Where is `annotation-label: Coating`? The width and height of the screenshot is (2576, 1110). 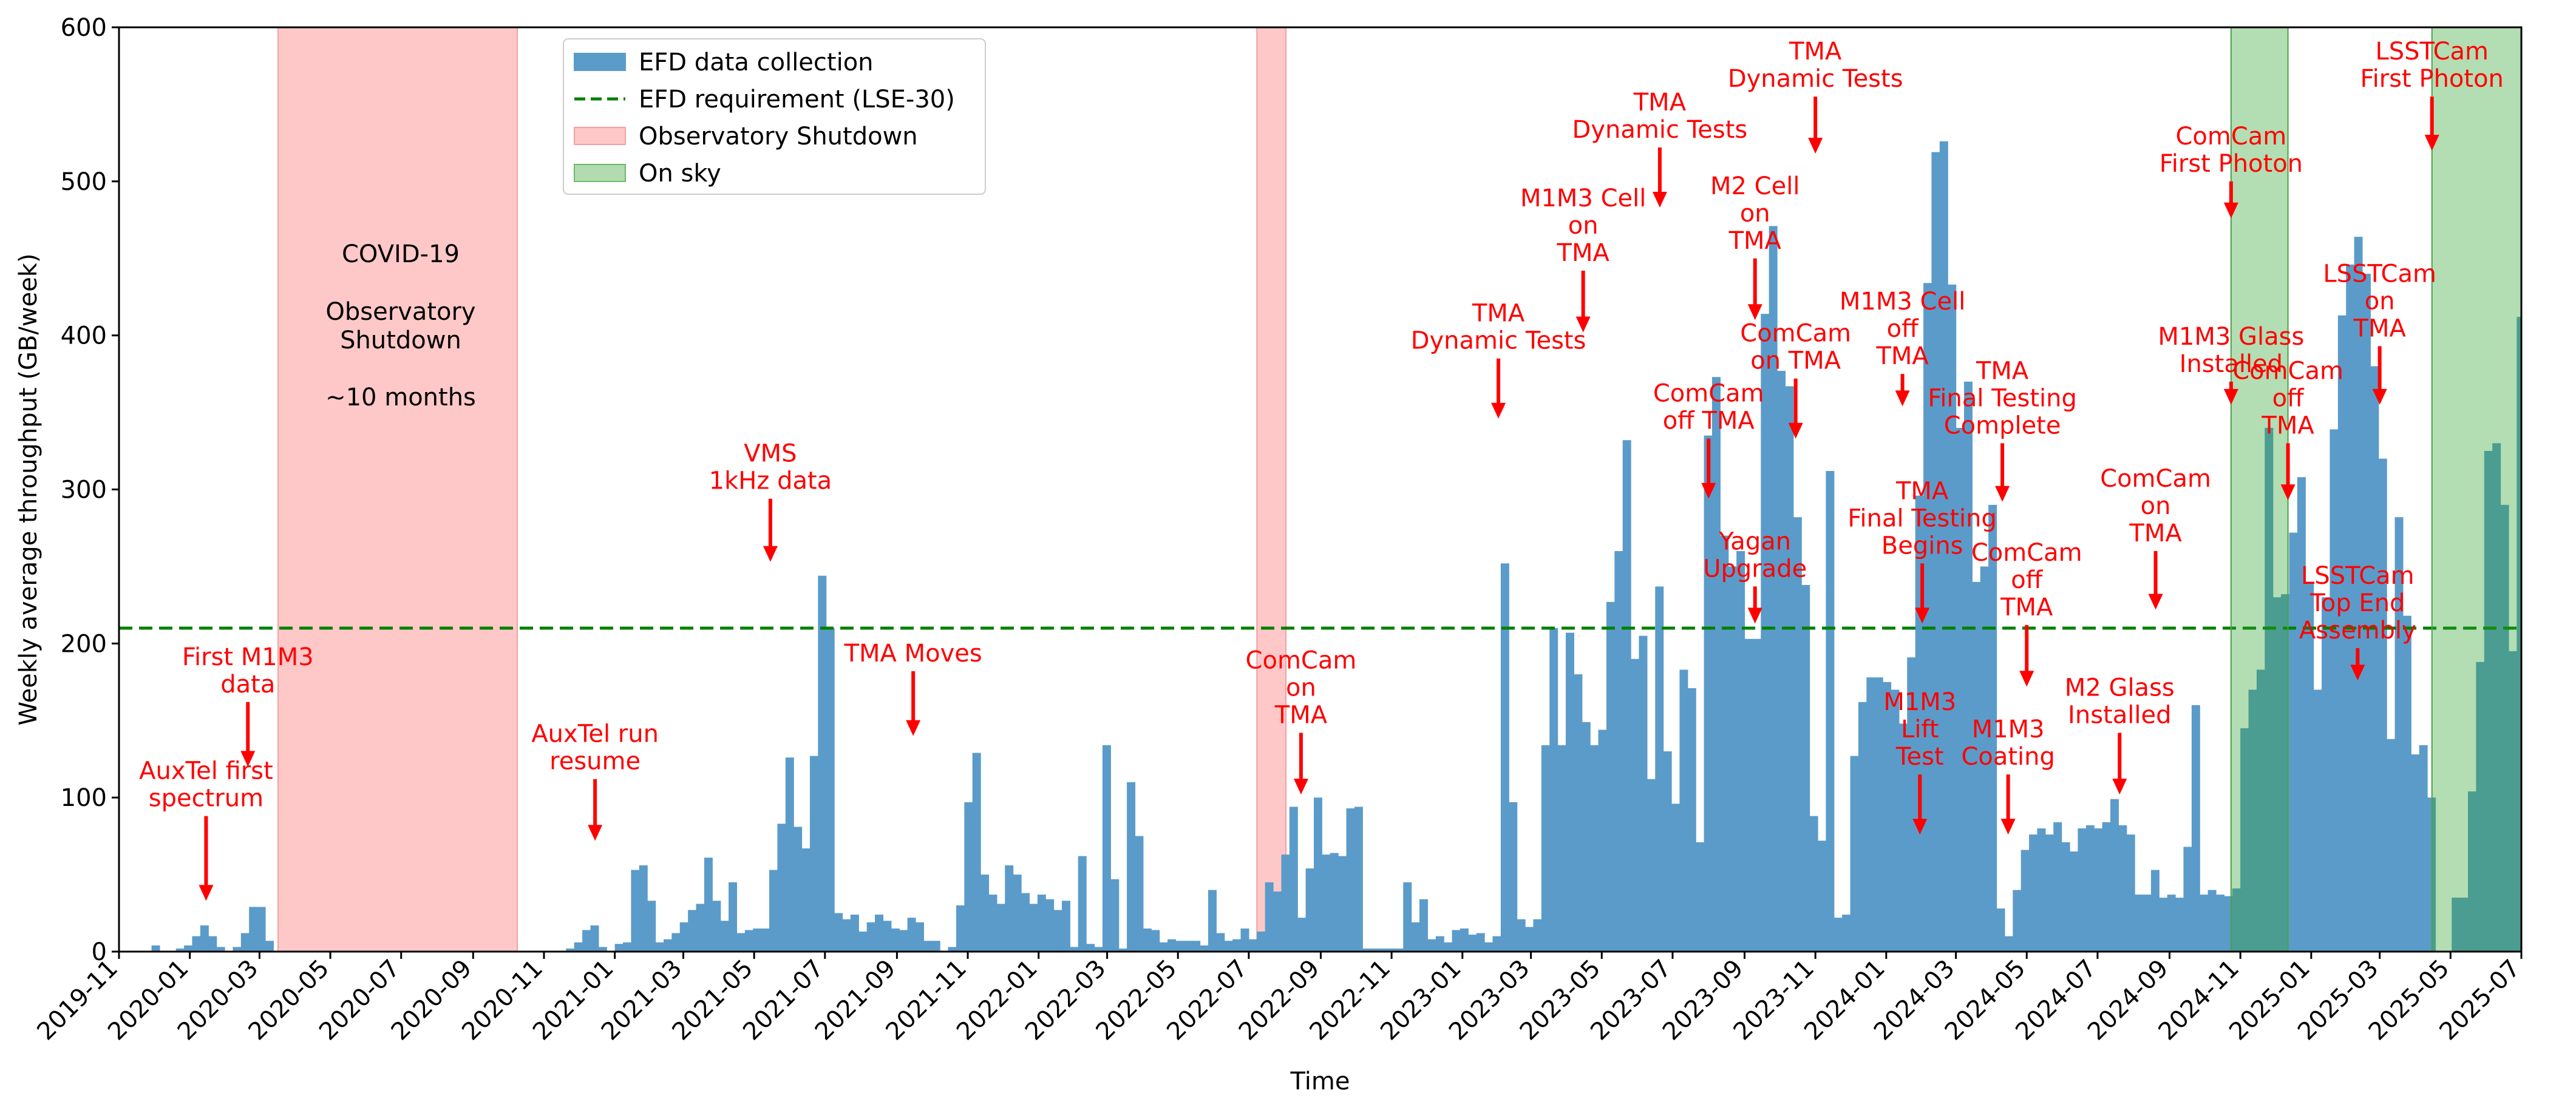 annotation-label: Coating is located at coordinates (2007, 757).